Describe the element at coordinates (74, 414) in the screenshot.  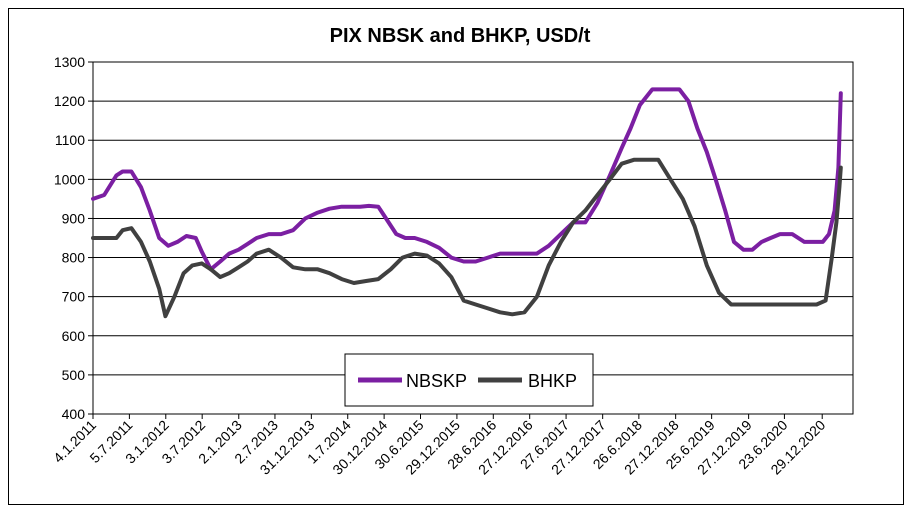
I see `y-tick-label: 400` at that location.